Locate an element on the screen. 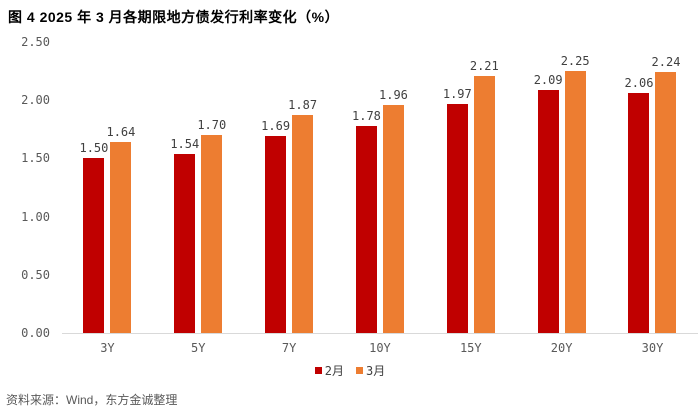  bar-group-15Y: 1.97 2.21 15Y is located at coordinates (471, 207).